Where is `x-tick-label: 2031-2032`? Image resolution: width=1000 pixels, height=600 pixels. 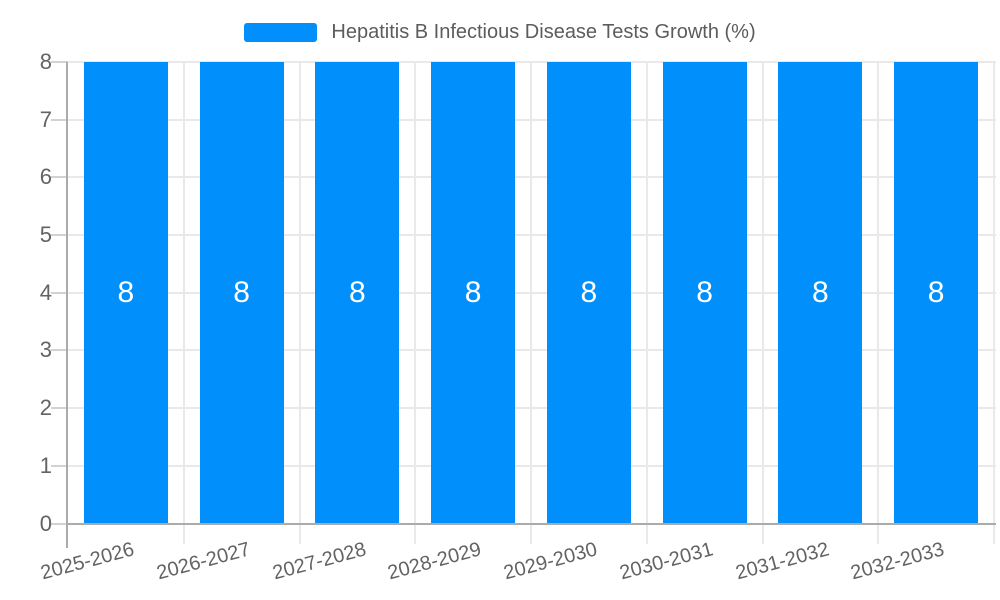 x-tick-label: 2031-2032 is located at coordinates (782, 561).